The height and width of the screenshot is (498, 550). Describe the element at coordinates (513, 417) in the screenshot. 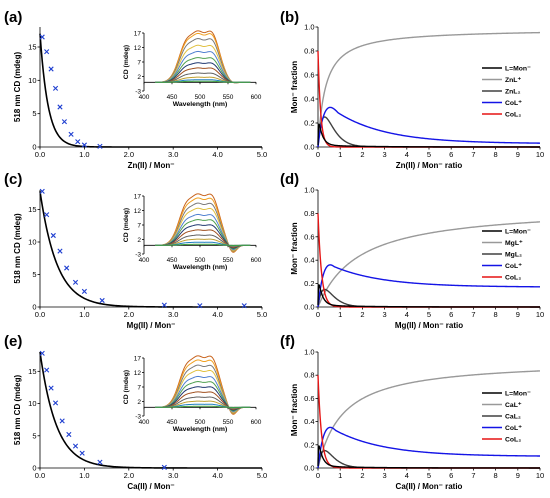

I see `legend-label: CaL₂` at that location.